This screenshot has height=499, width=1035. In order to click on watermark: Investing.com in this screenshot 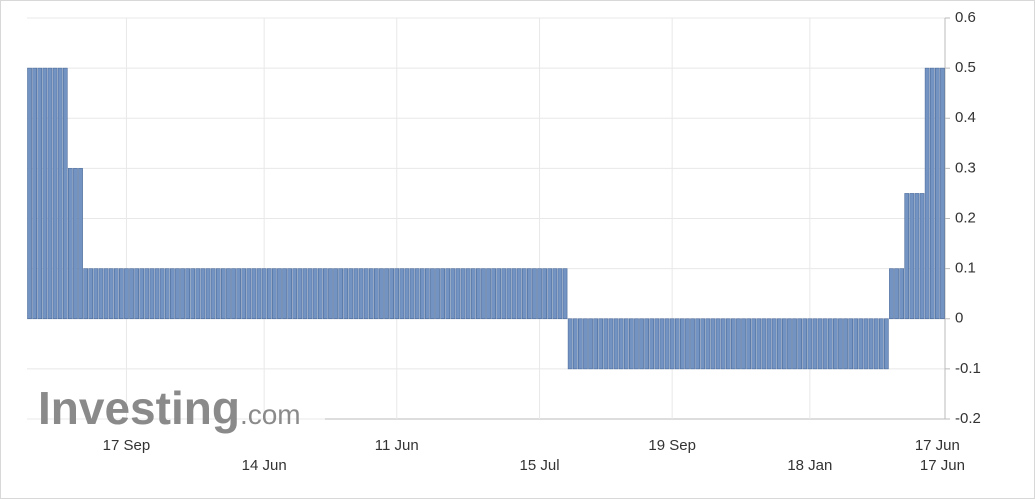, I will do `click(169, 408)`.